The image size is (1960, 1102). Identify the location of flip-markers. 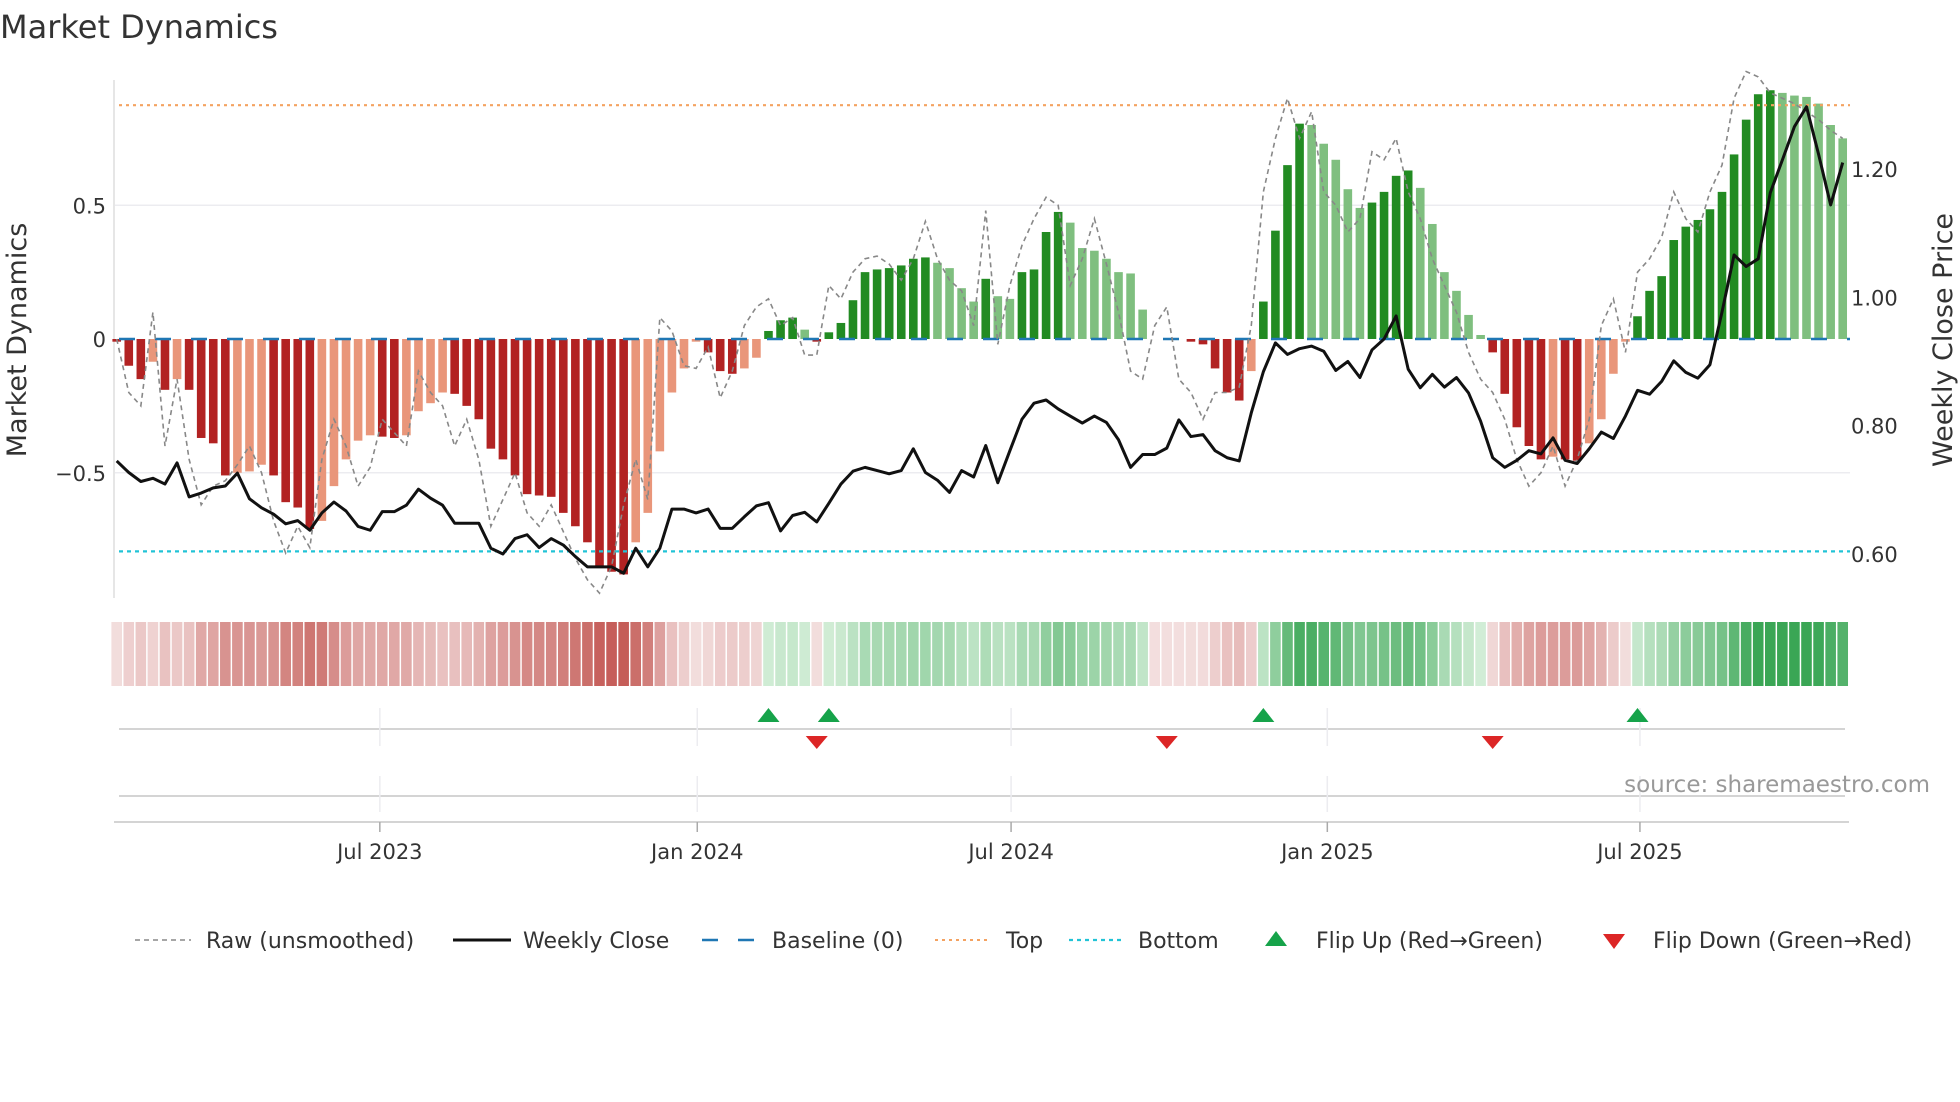
(1203, 728).